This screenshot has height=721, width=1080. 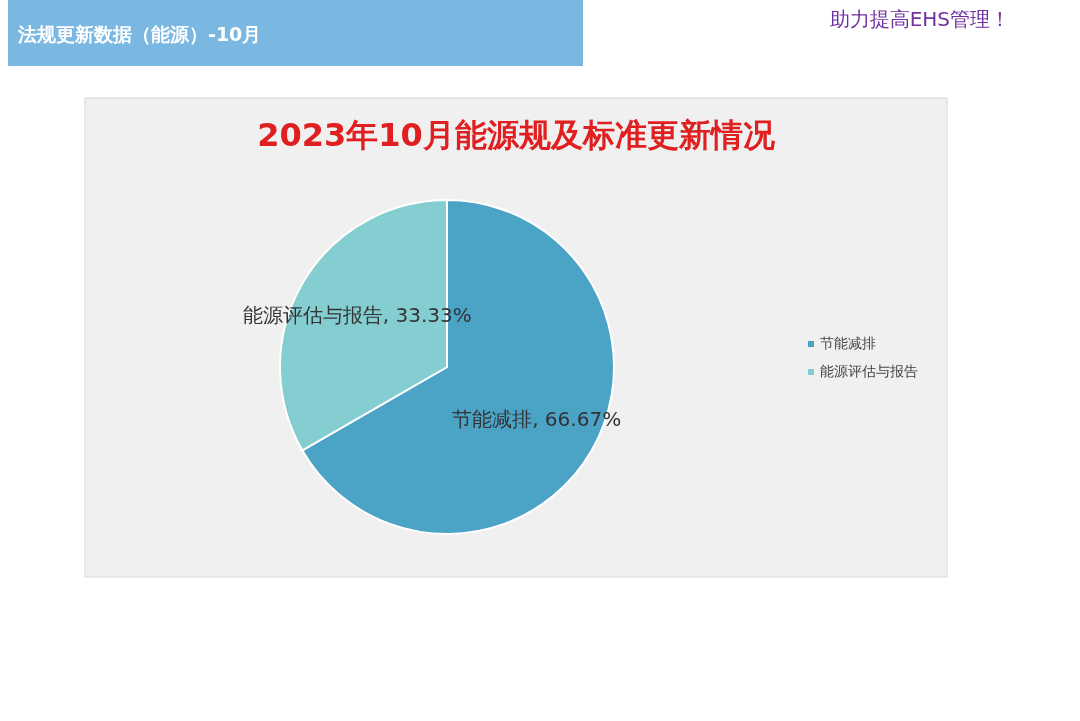 What do you see at coordinates (516, 135) in the screenshot?
I see `chart-title: 2023年10月能源规及标准更新情况` at bounding box center [516, 135].